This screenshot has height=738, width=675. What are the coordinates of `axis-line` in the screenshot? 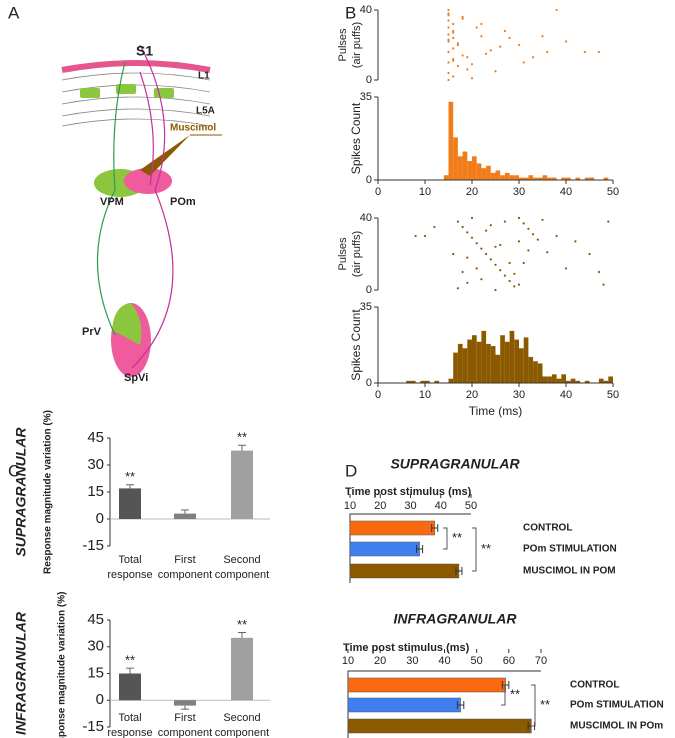 It's located at (410, 548).